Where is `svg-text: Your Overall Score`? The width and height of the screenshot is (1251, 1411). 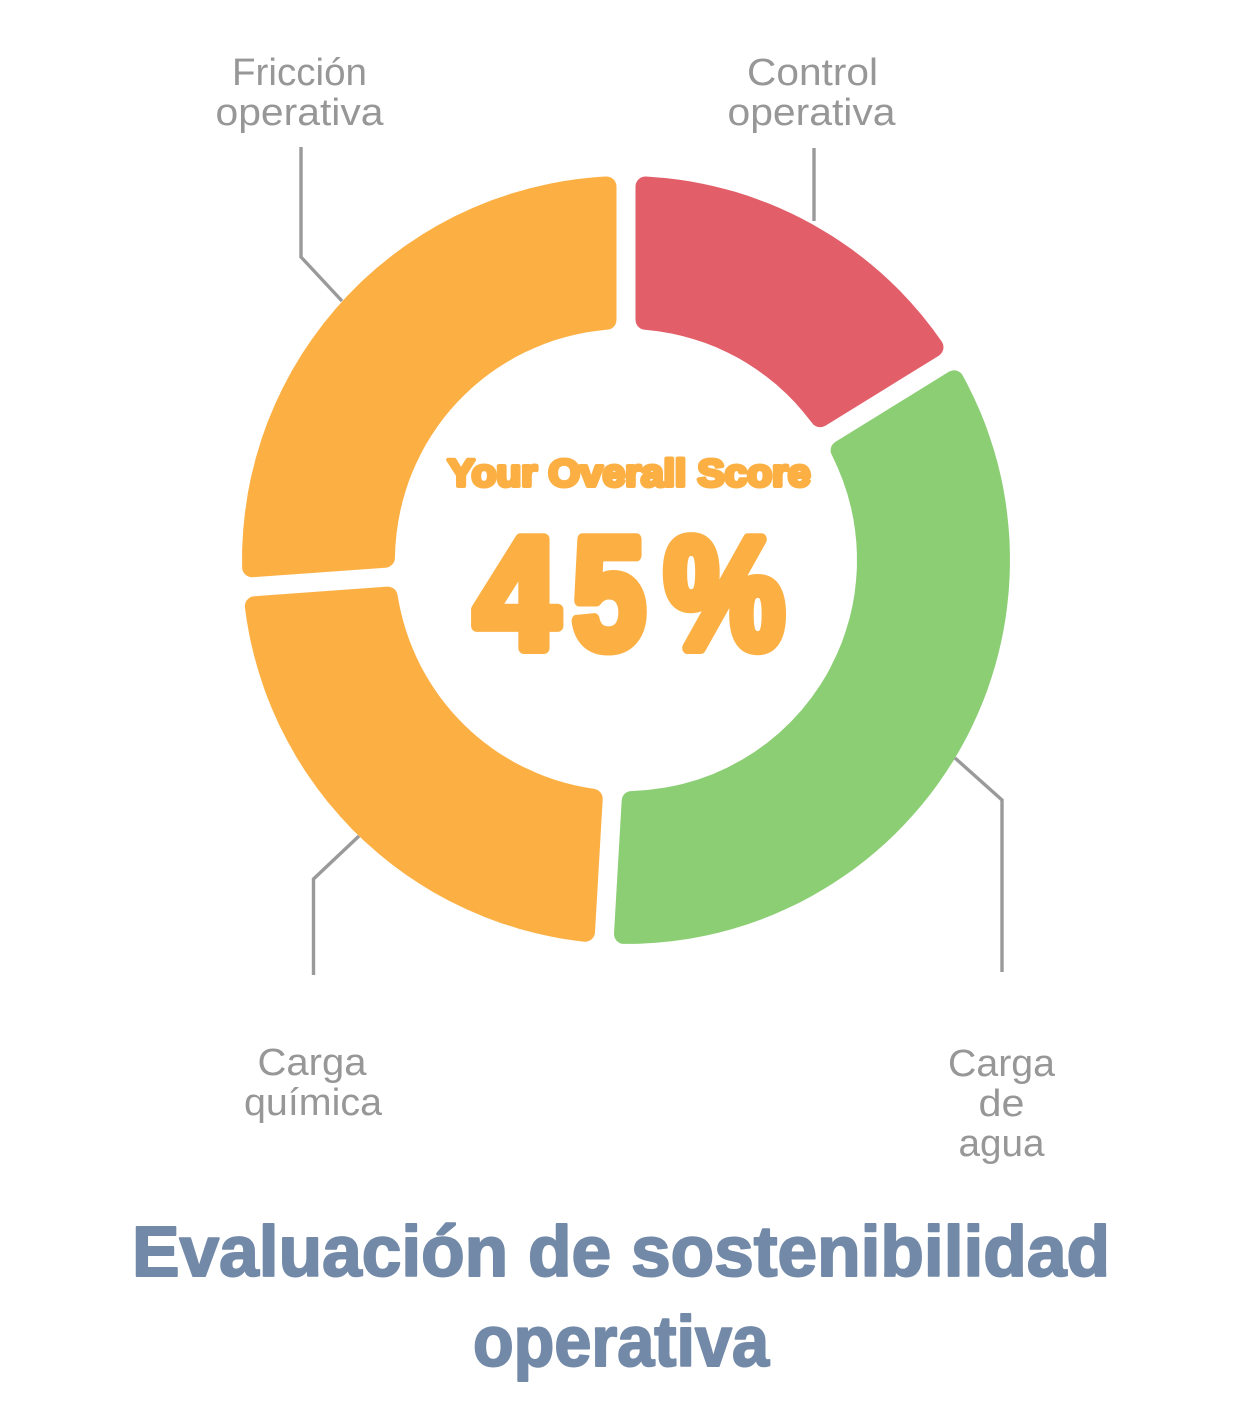 svg-text: Your Overall Score is located at coordinates (629, 474).